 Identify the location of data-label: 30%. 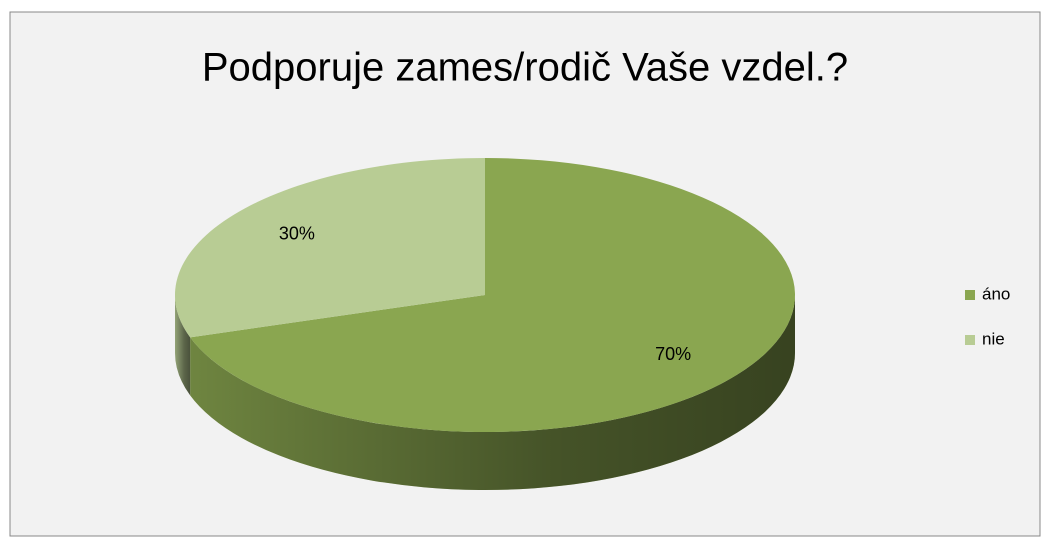
(297, 233).